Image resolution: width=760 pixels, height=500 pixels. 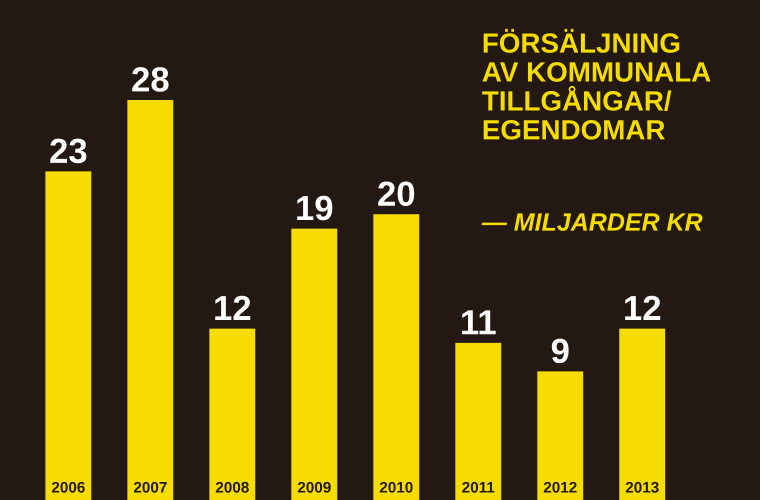 I want to click on text: — MILJARDER KR, so click(x=592, y=222).